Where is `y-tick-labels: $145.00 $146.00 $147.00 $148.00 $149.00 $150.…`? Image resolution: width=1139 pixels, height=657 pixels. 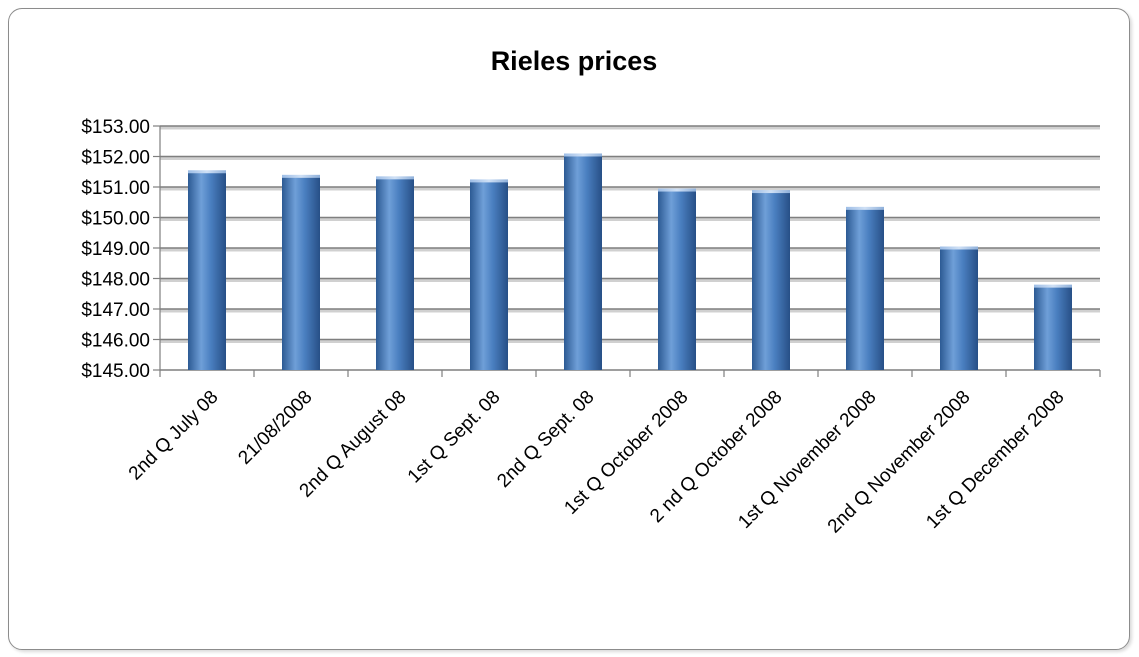 y-tick-labels: $145.00 $146.00 $147.00 $148.00 $149.00 $150.… is located at coordinates (115, 249).